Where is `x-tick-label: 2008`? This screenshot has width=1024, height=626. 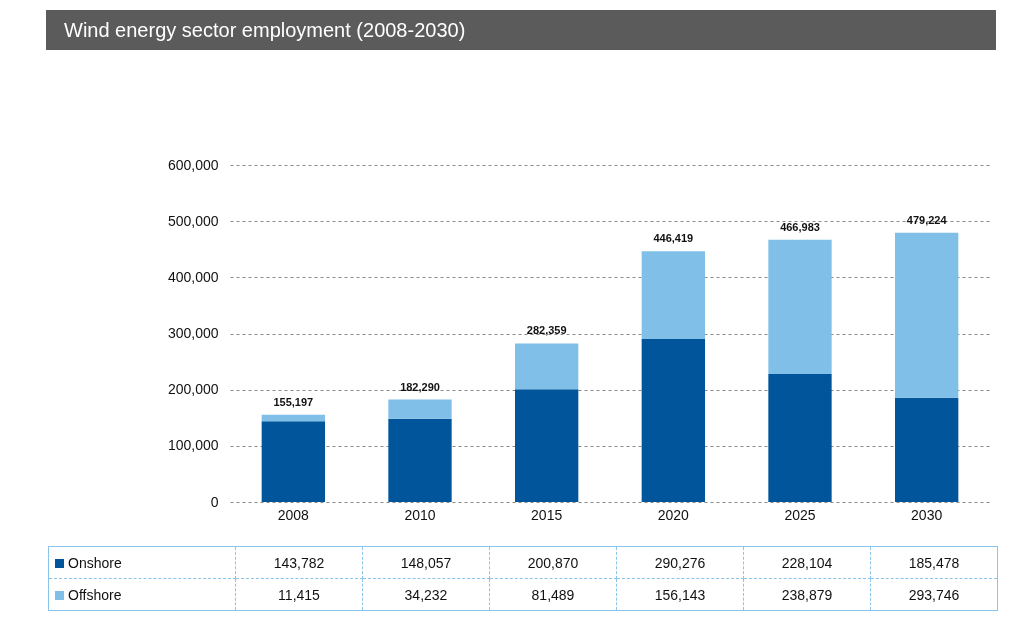 x-tick-label: 2008 is located at coordinates (293, 514).